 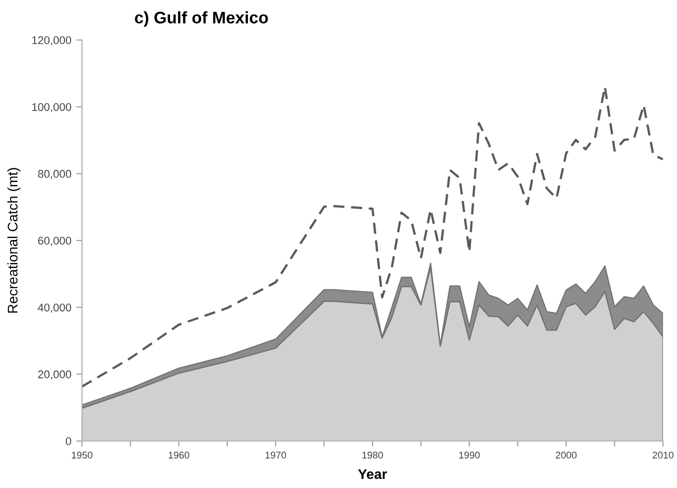 What do you see at coordinates (52, 41) in the screenshot?
I see `y-tick-label: 120,000` at bounding box center [52, 41].